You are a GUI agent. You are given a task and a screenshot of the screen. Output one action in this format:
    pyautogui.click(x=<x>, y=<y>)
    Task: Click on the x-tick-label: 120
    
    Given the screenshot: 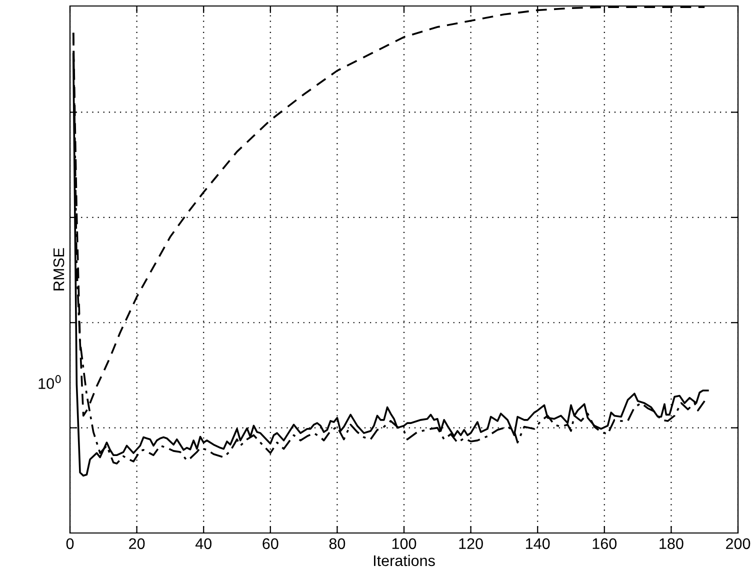 What is the action you would take?
    pyautogui.click(x=471, y=544)
    